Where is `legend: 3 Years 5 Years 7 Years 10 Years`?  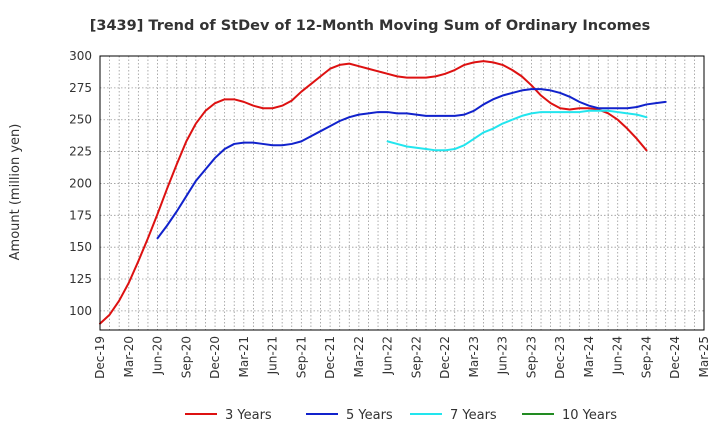
legend: 3 Years 5 Years 7 Years 10 Years is located at coordinates (401, 415).